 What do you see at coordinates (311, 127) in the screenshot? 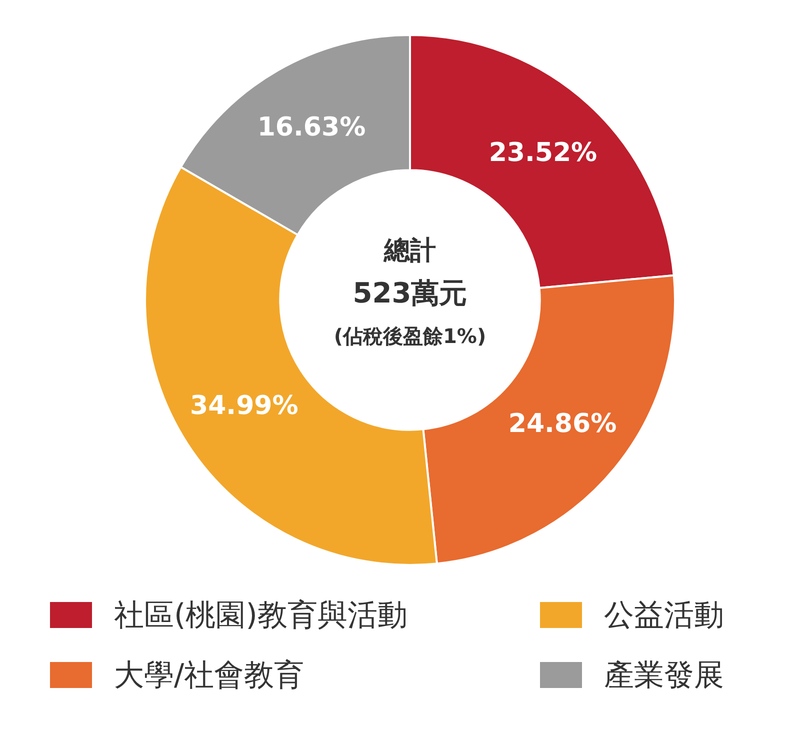
I see `data-label: 16.63%` at bounding box center [311, 127].